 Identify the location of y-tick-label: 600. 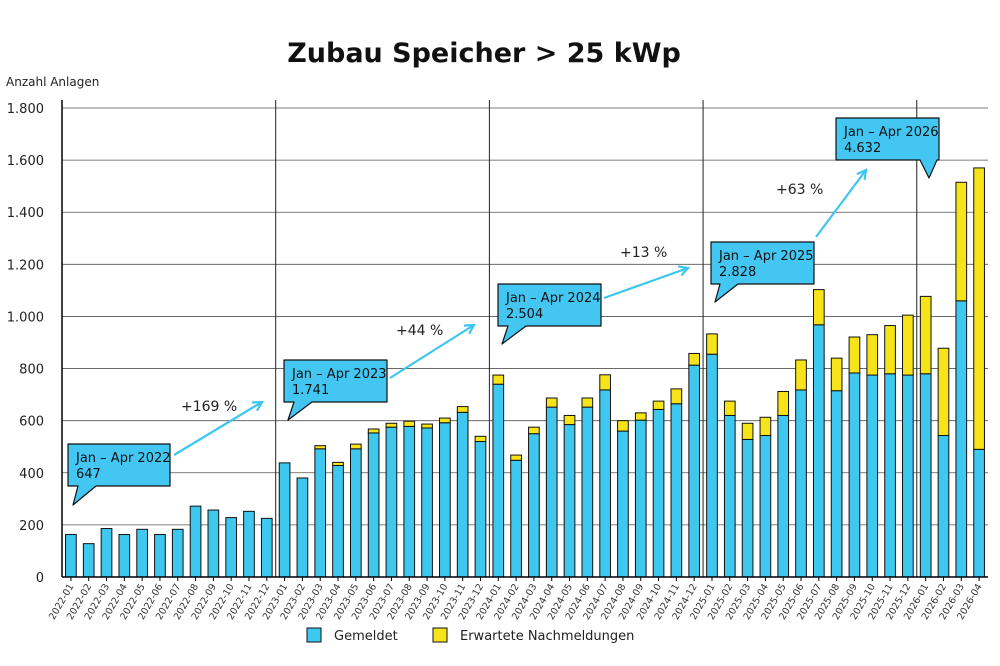
(31, 422).